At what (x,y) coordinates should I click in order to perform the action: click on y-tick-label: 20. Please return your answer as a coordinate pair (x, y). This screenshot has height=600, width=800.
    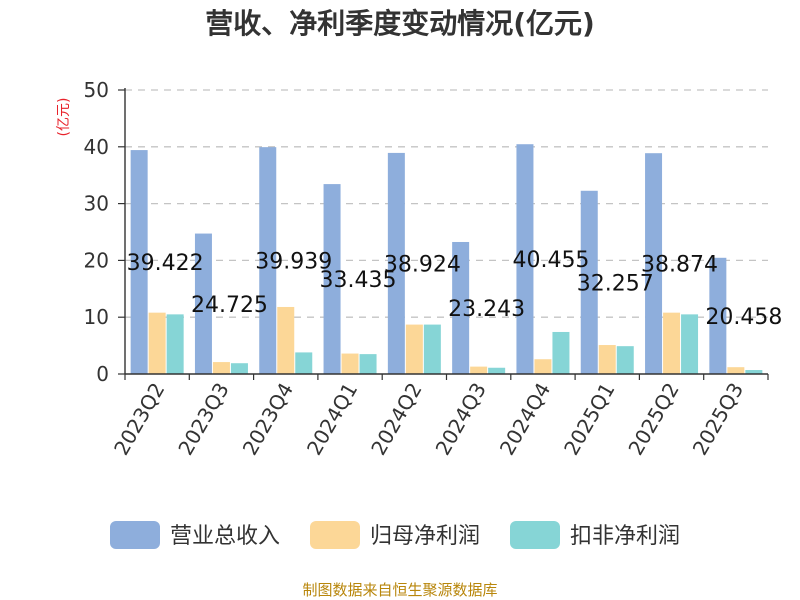
    Looking at the image, I should click on (96, 260).